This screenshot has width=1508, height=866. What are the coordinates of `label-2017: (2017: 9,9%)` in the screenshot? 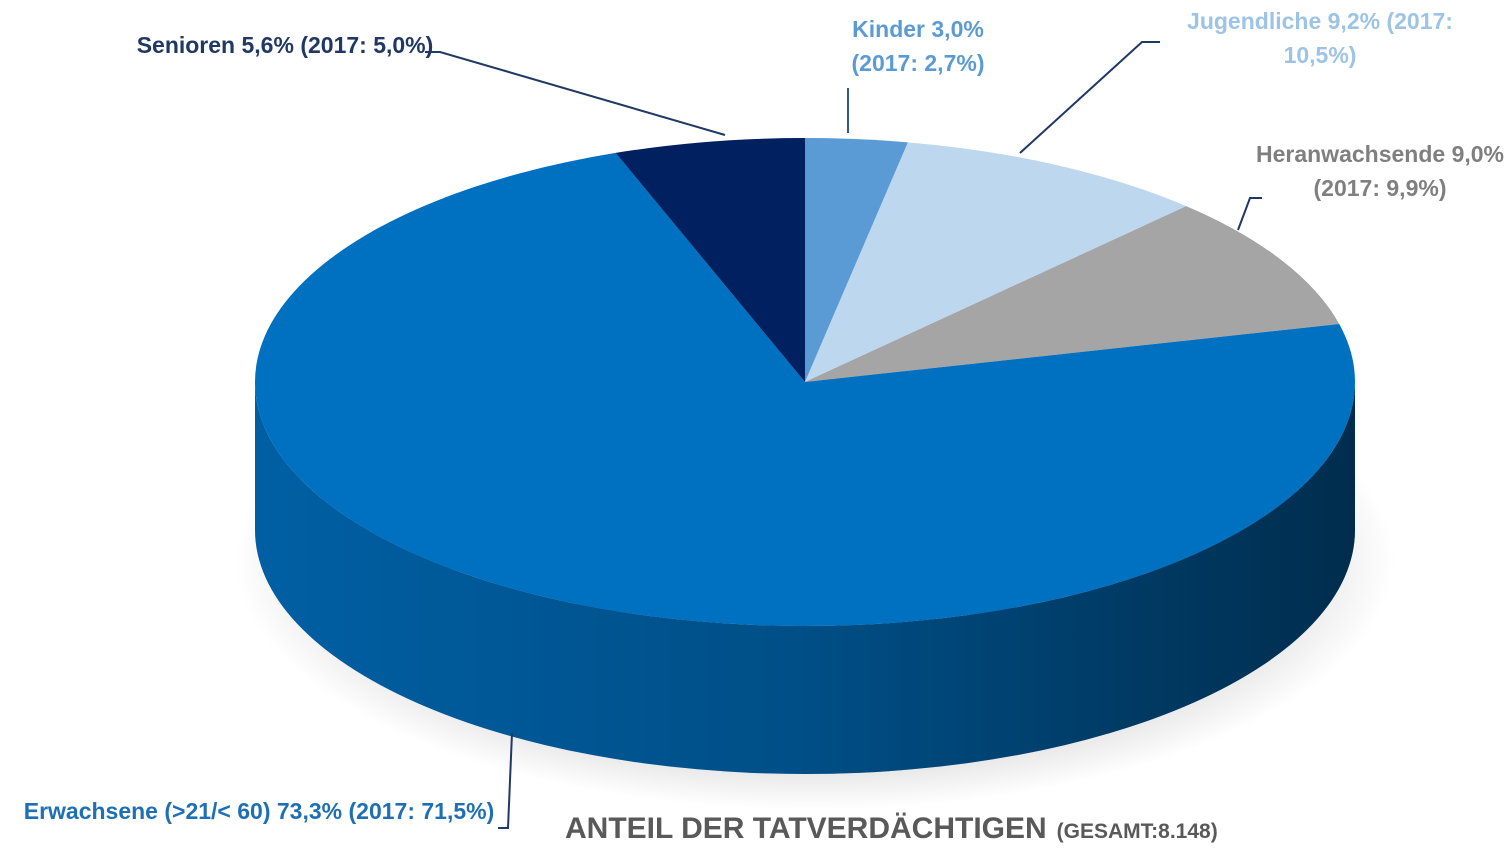 It's located at (1380, 188).